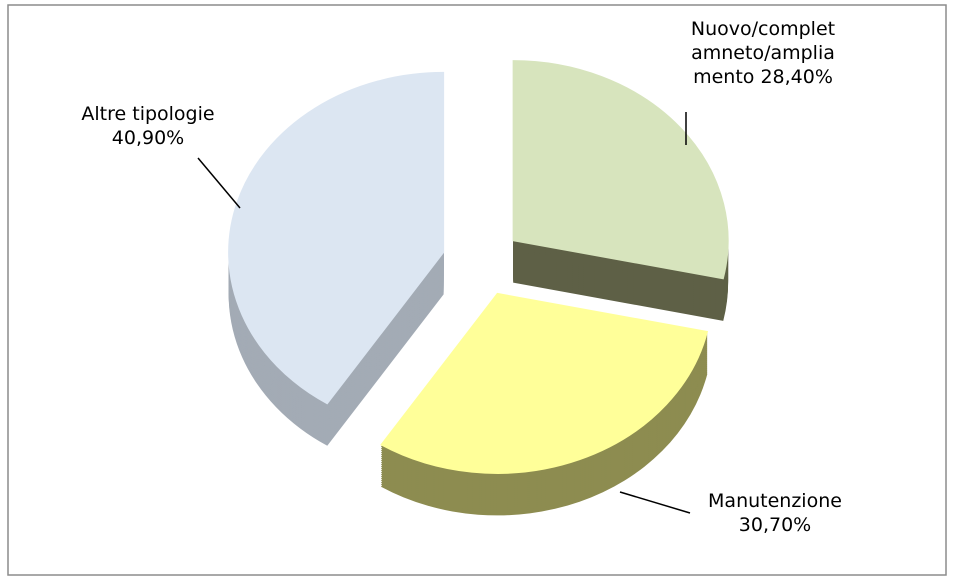  Describe the element at coordinates (775, 525) in the screenshot. I see `value-label: 30,70%` at that location.